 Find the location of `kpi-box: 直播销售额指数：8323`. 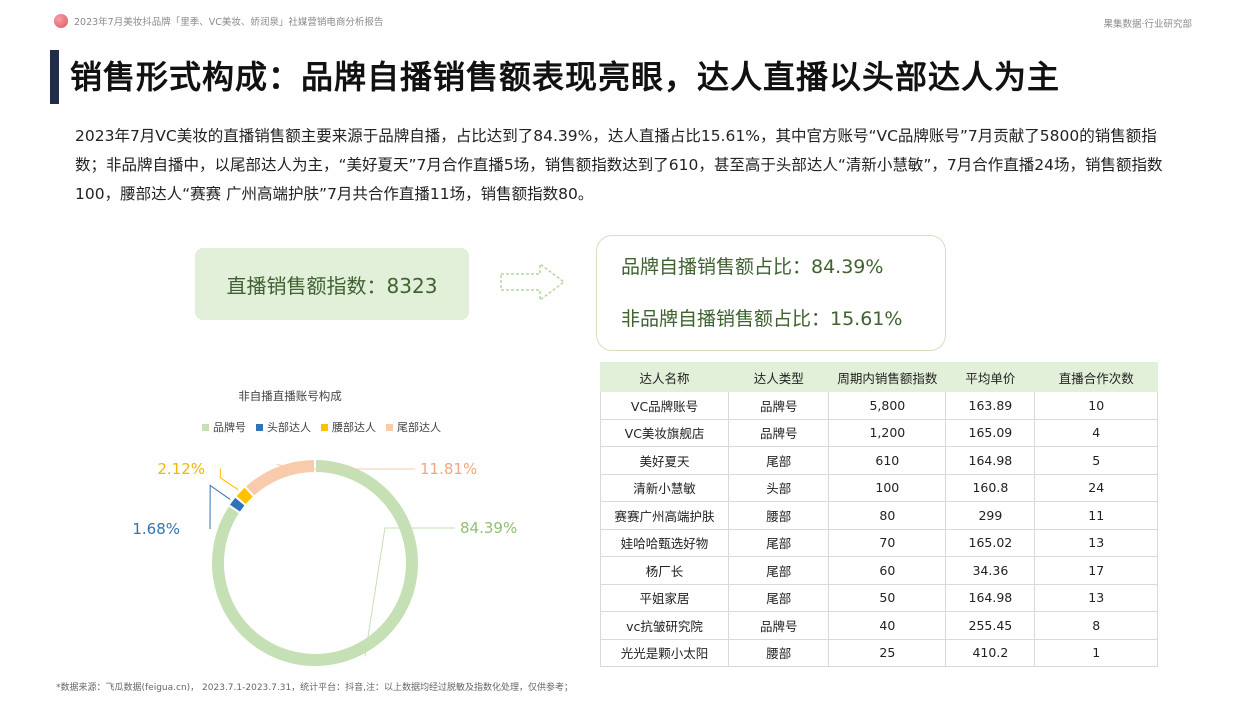

kpi-box: 直播销售额指数：8323 is located at coordinates (332, 284).